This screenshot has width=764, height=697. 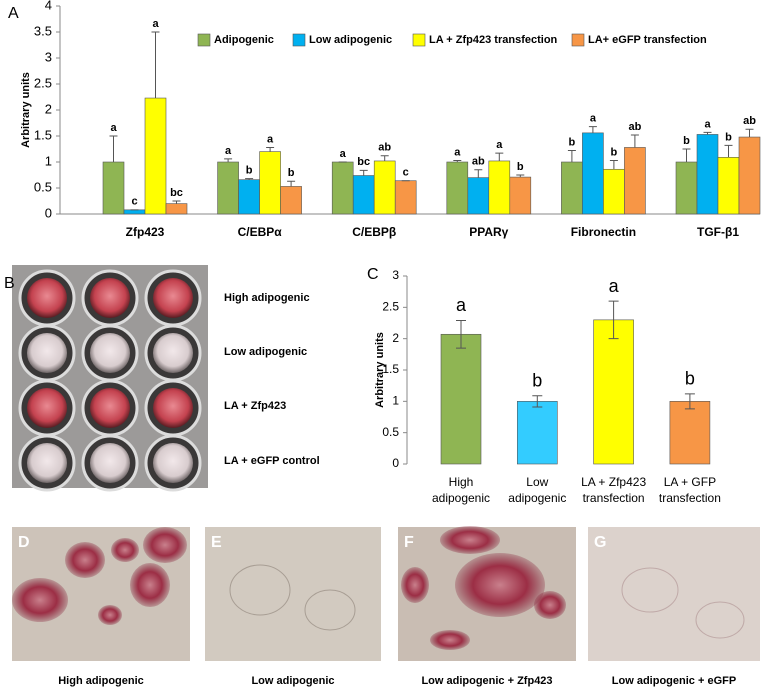 What do you see at coordinates (43, 186) in the screenshot?
I see `y-tick-label: 0.5` at bounding box center [43, 186].